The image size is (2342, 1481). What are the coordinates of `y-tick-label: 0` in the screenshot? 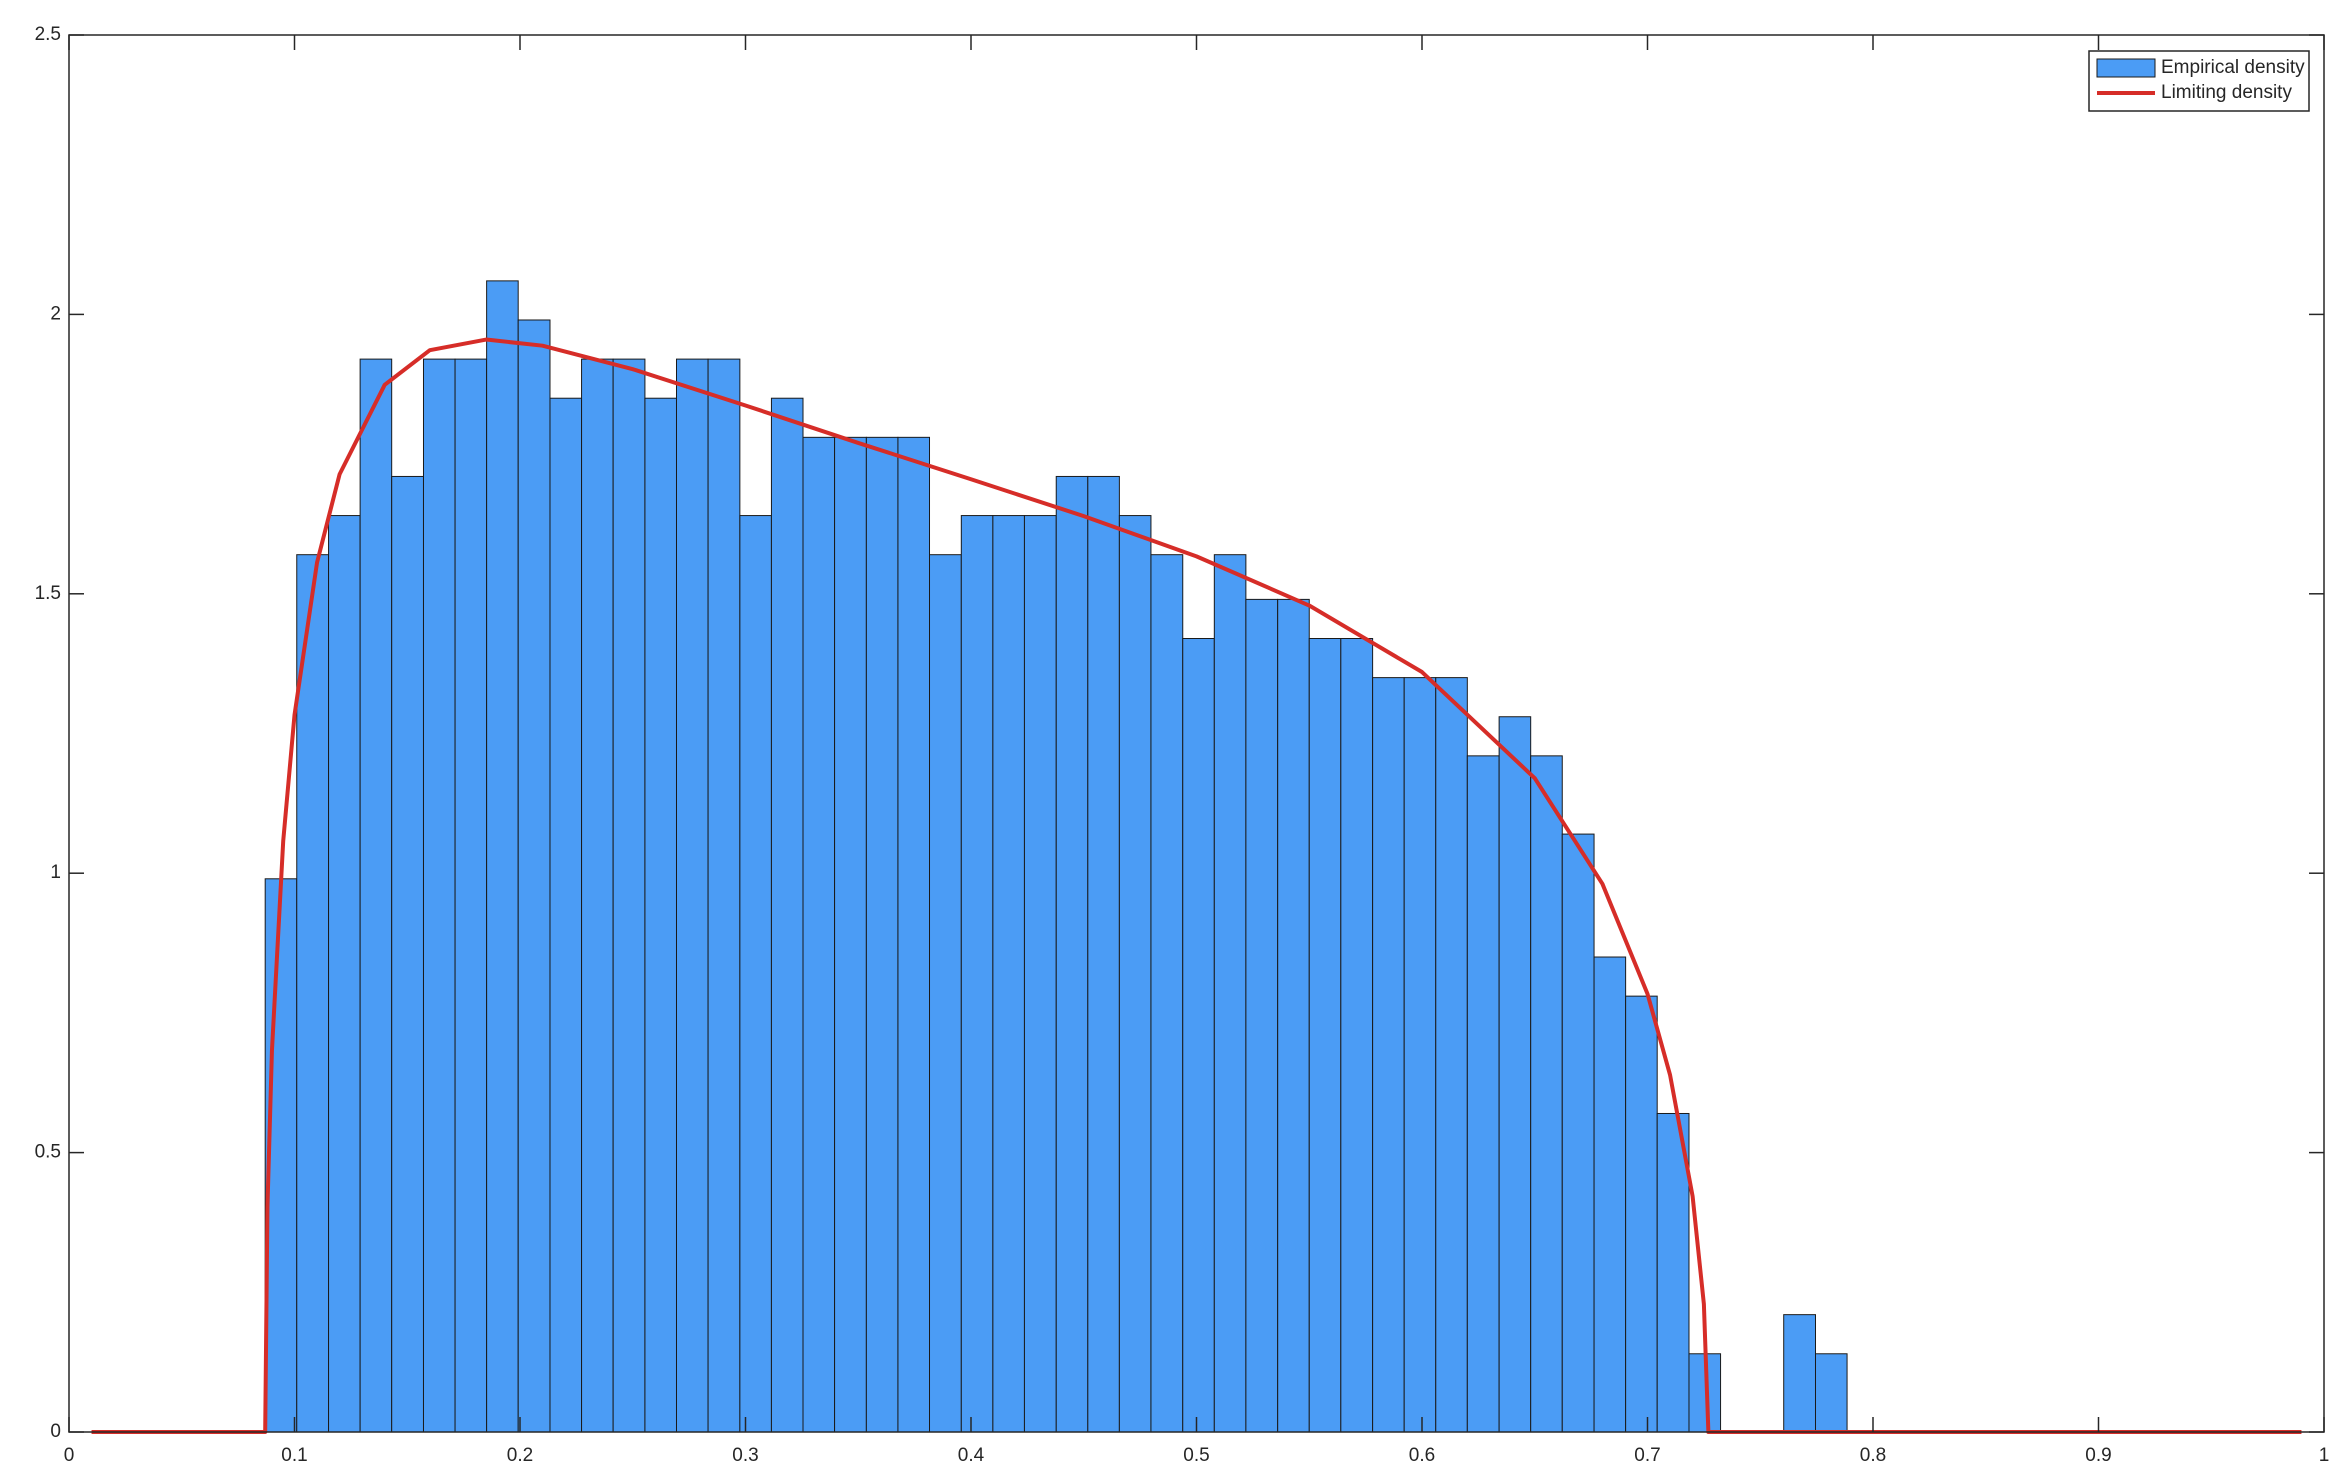 It's located at (55, 1431).